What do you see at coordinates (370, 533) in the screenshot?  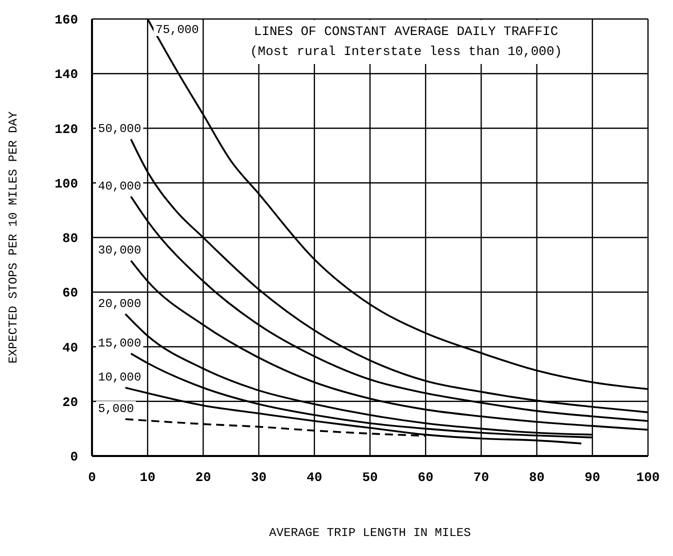 I see `x-axis-title: AVERAGE TRIP LENGTH IN MILES` at bounding box center [370, 533].